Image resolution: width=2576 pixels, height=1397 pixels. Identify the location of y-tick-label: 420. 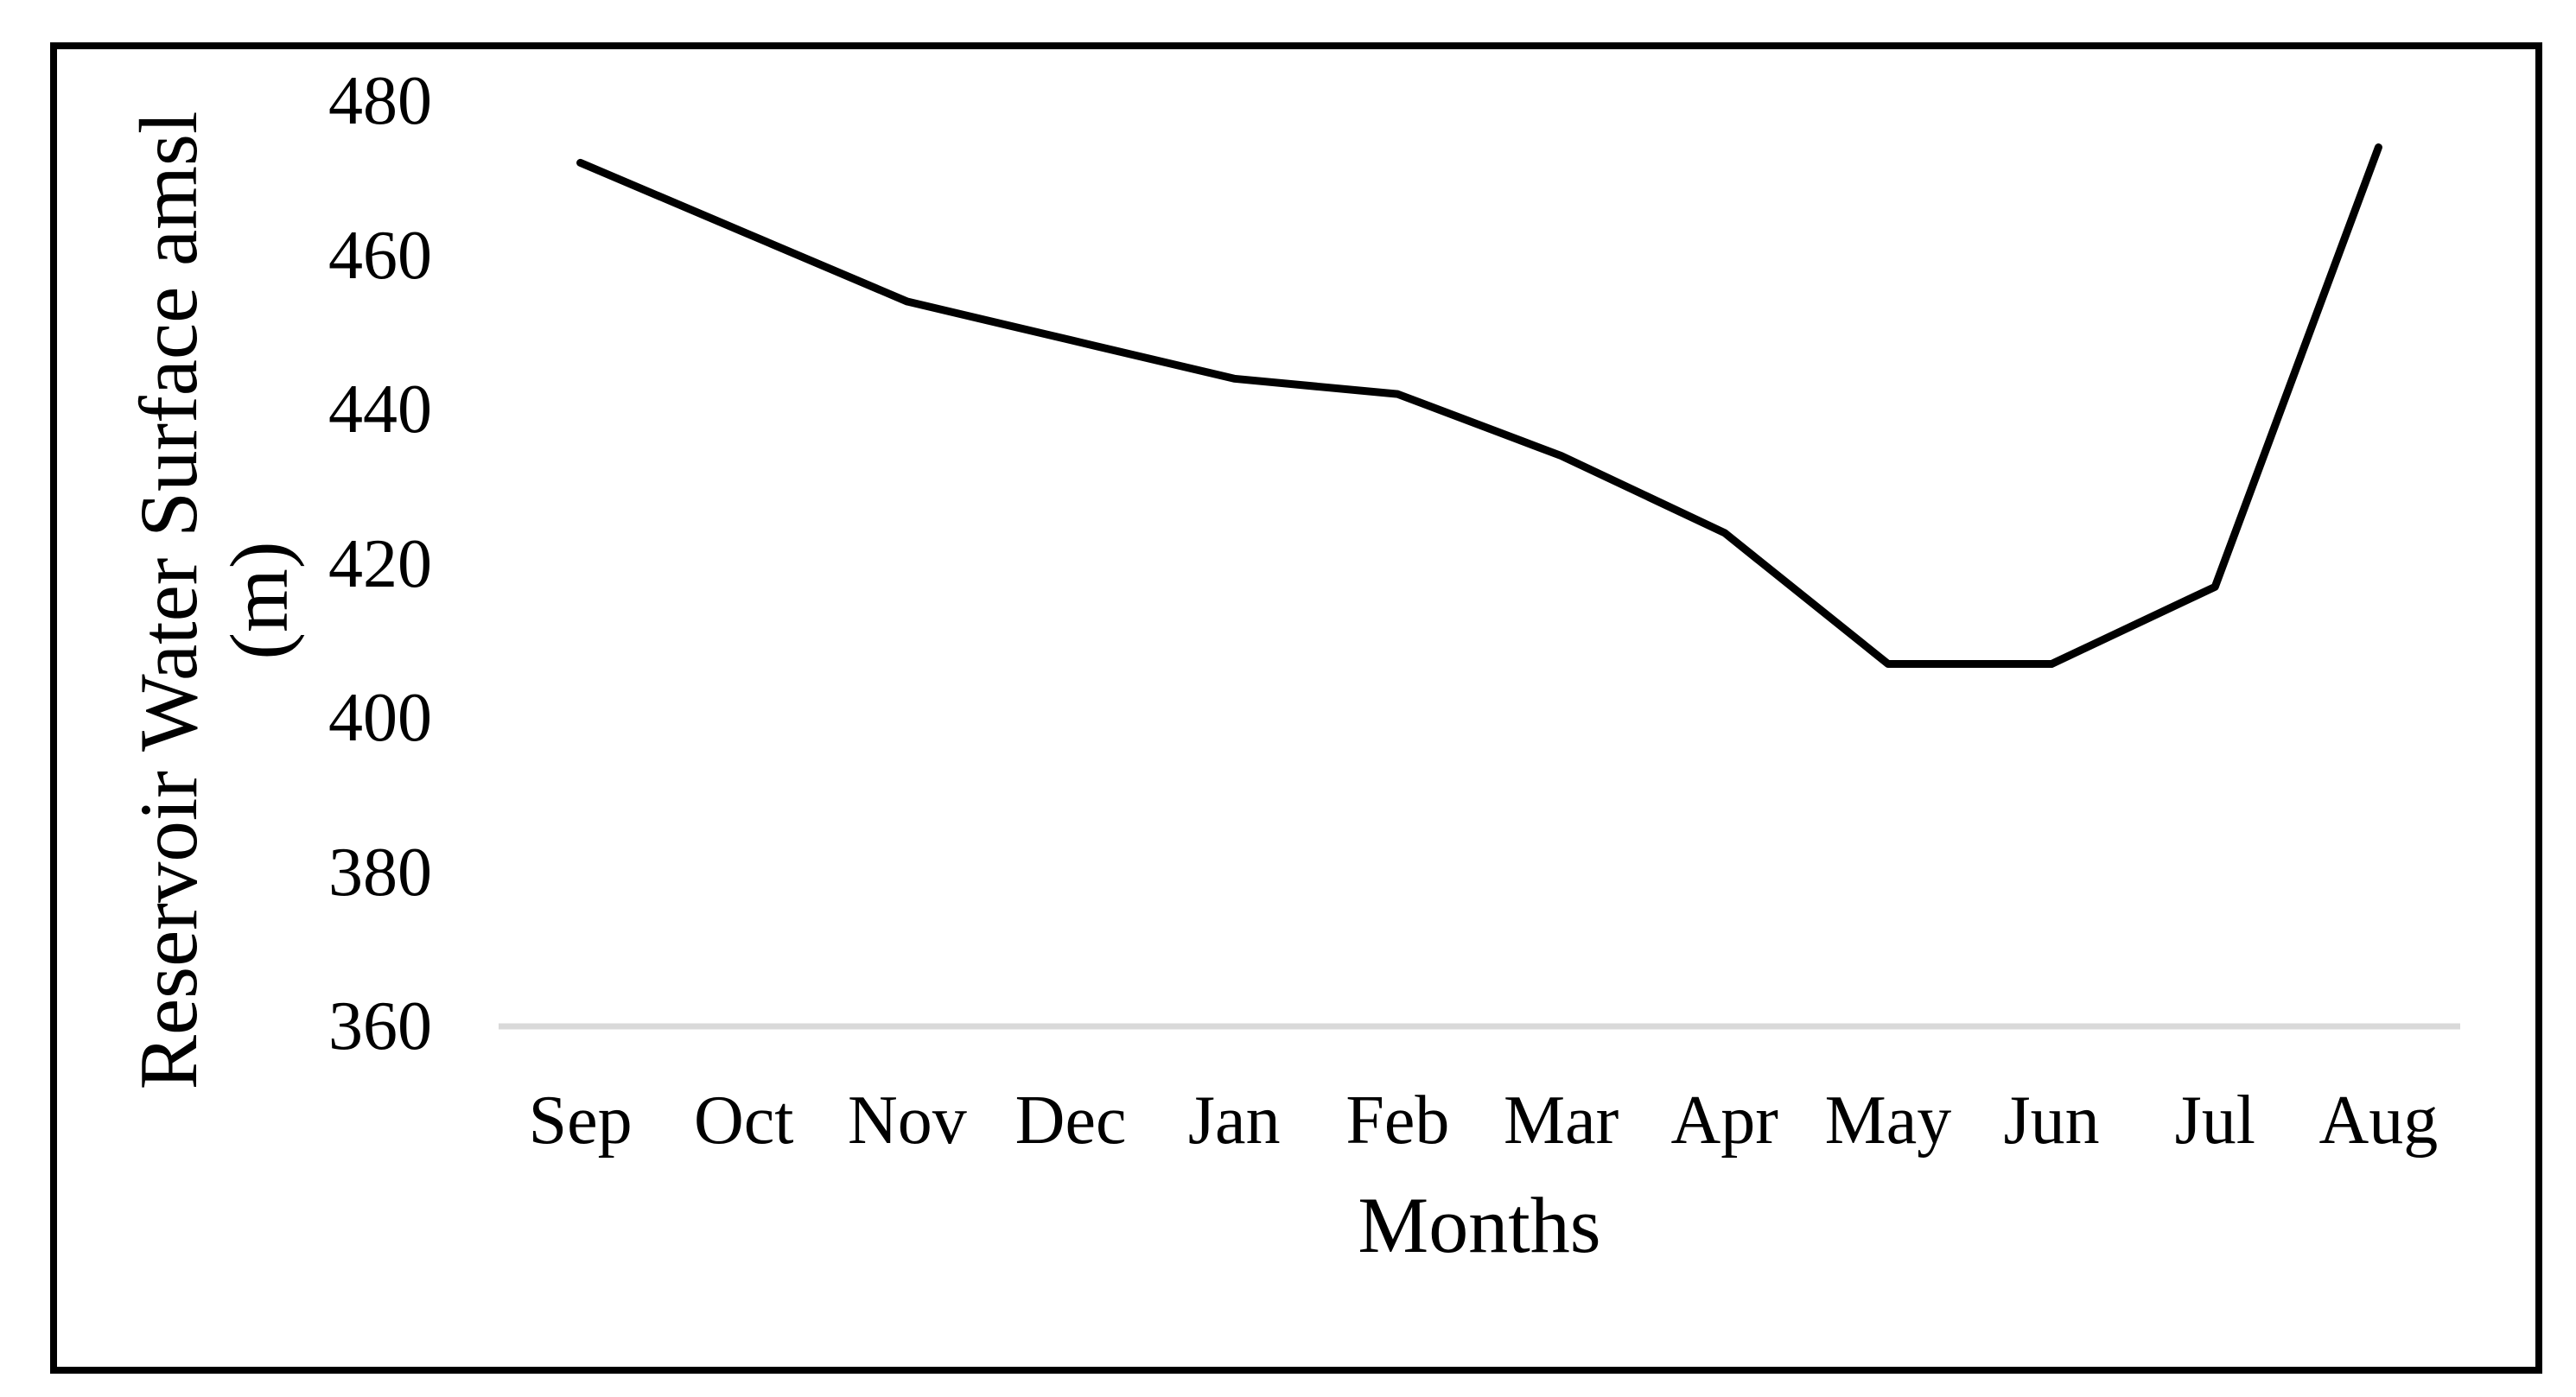
(380, 563).